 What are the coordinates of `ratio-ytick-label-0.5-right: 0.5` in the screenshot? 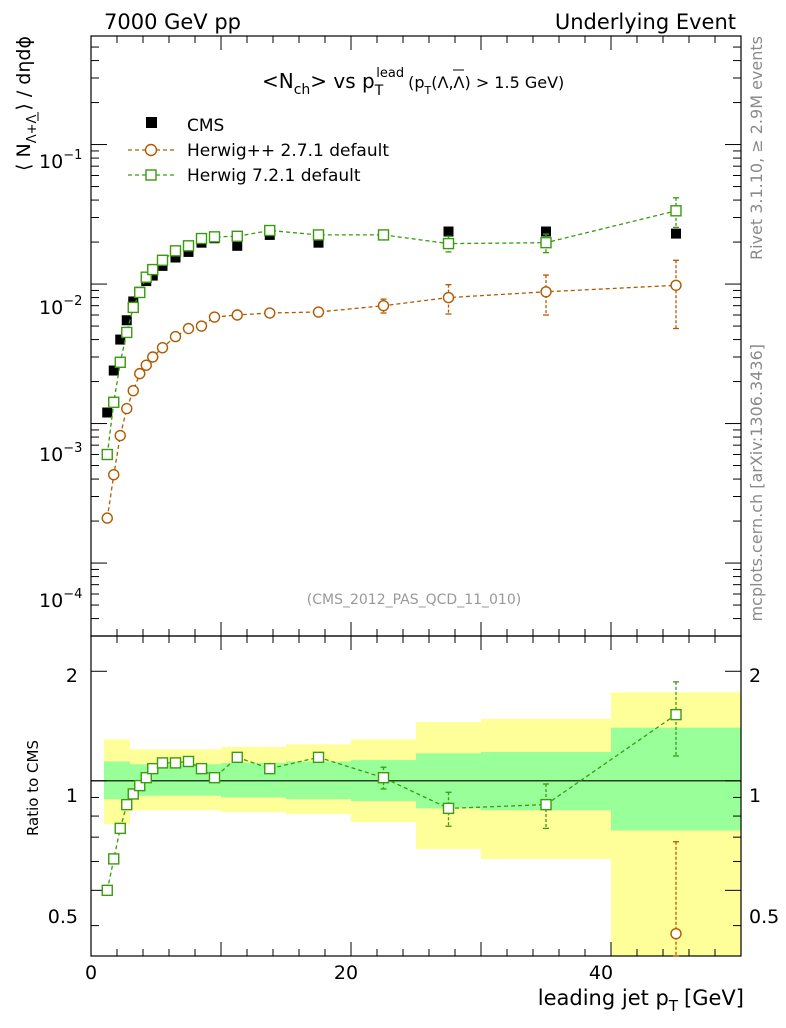 It's located at (764, 917).